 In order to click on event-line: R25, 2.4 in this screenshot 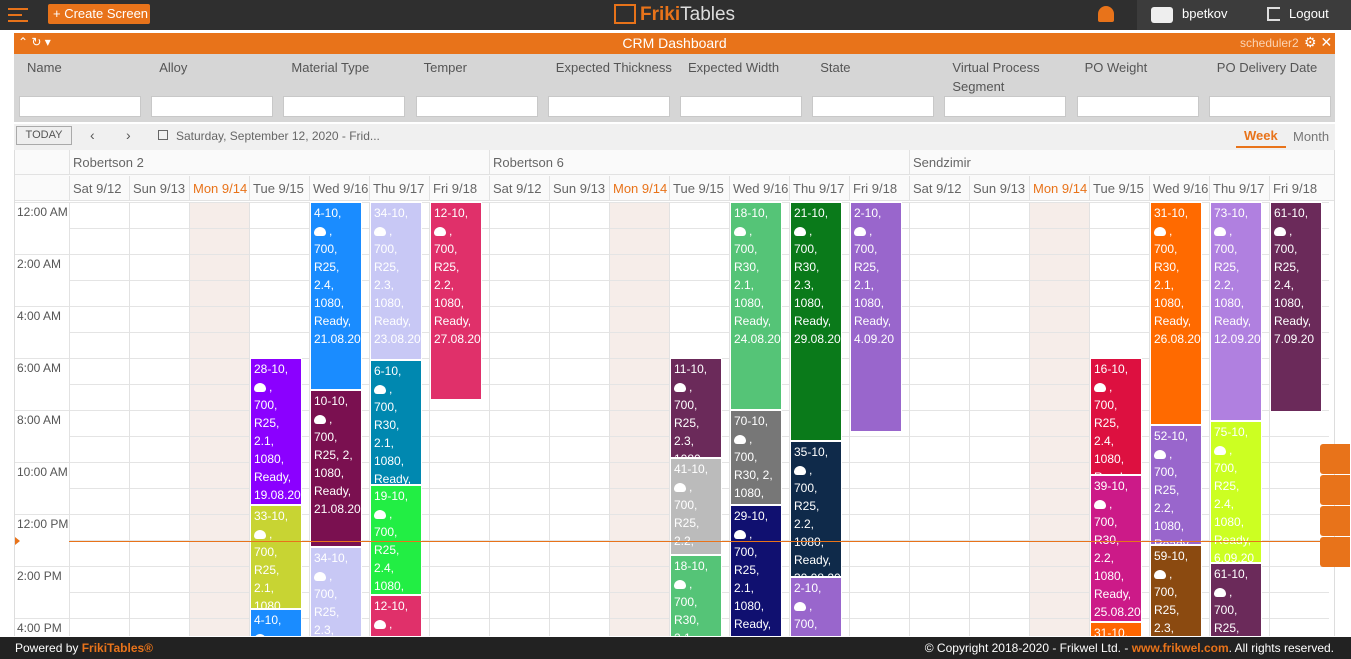, I will do `click(1236, 627)`.